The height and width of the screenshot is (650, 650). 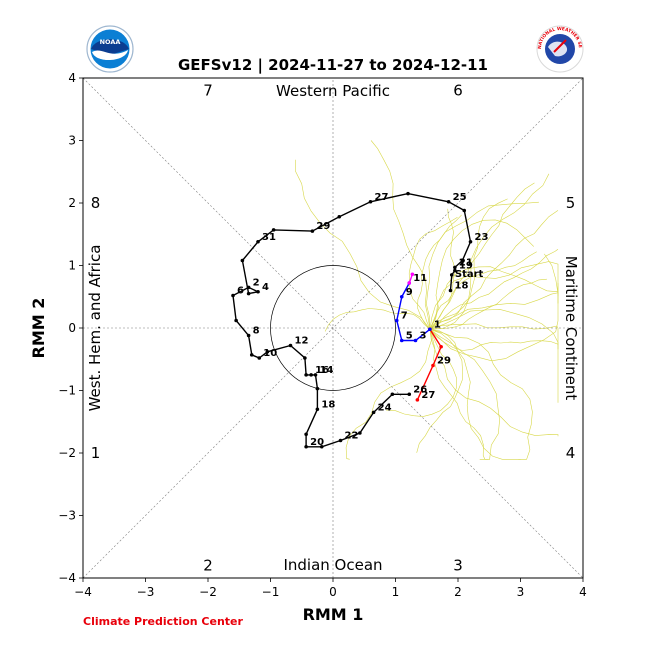 I want to click on day-label: 10, so click(x=270, y=353).